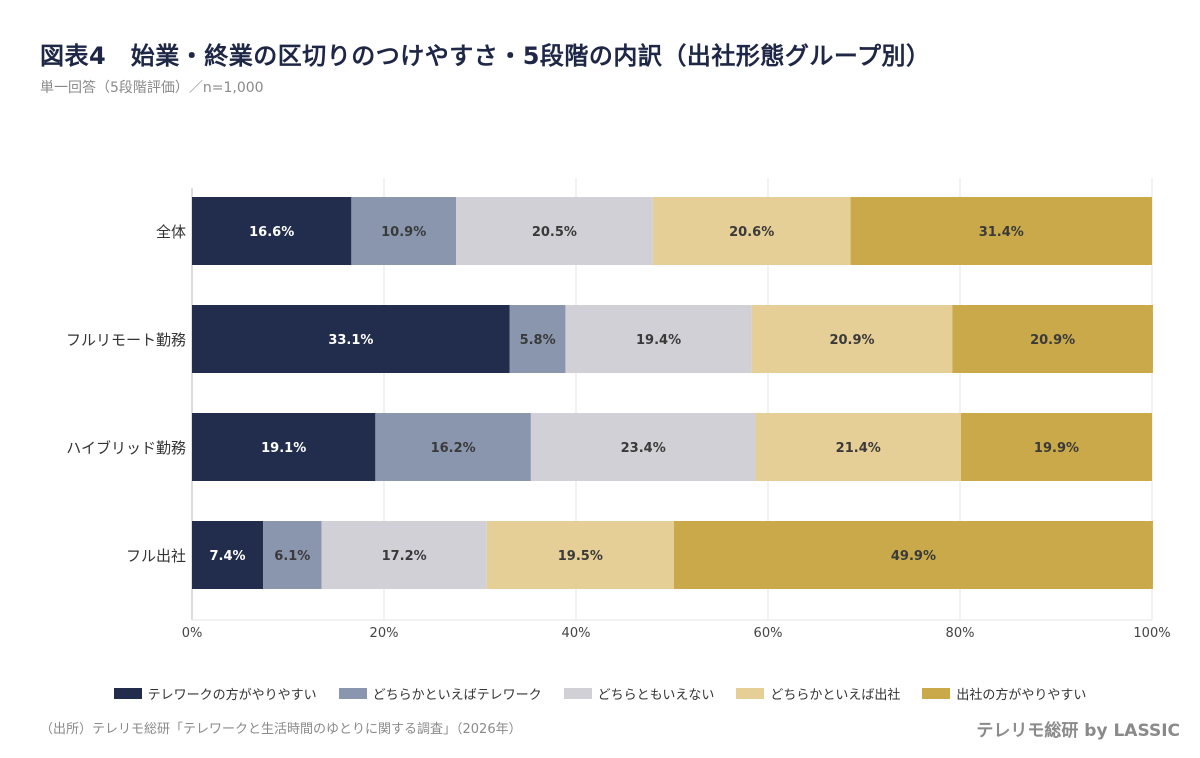 The width and height of the screenshot is (1200, 758). I want to click on data-label: 6.1%, so click(292, 556).